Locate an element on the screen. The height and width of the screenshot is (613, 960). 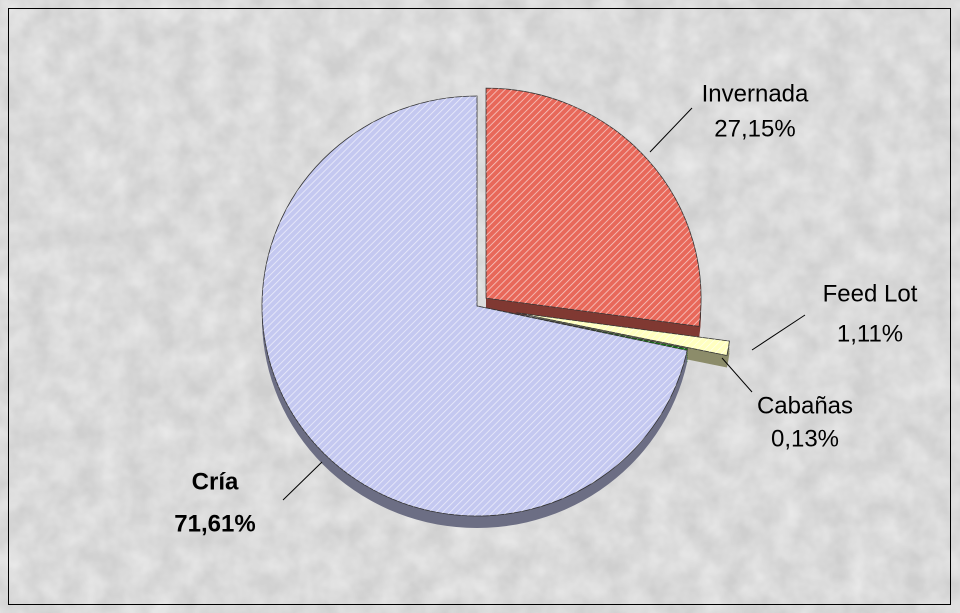
category-label: Feed Lot is located at coordinates (870, 293).